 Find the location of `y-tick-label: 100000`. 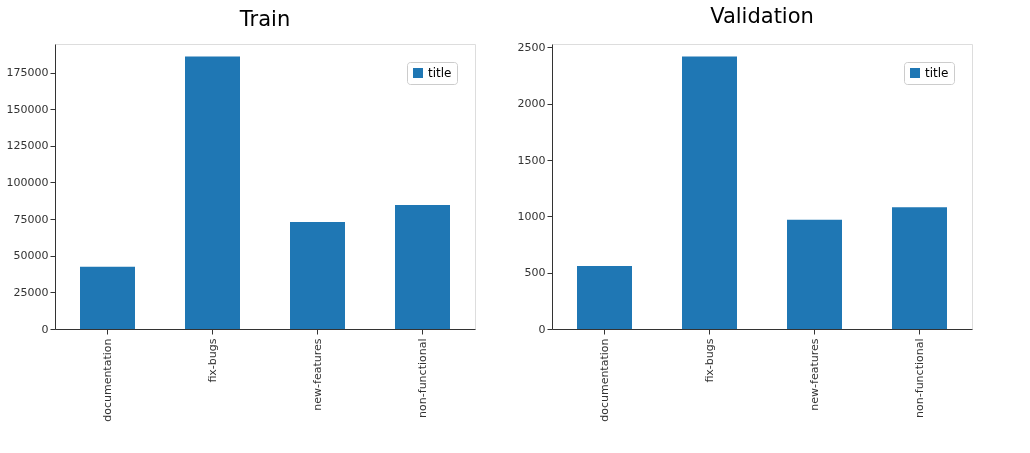

y-tick-label: 100000 is located at coordinates (27, 182).